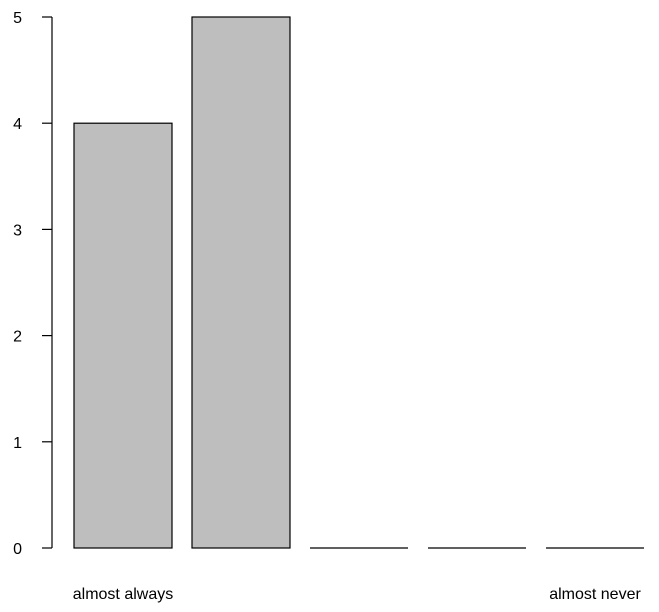 This screenshot has height=612, width=659. I want to click on y-axis: 0 1 2 3 4 5, so click(33, 284).